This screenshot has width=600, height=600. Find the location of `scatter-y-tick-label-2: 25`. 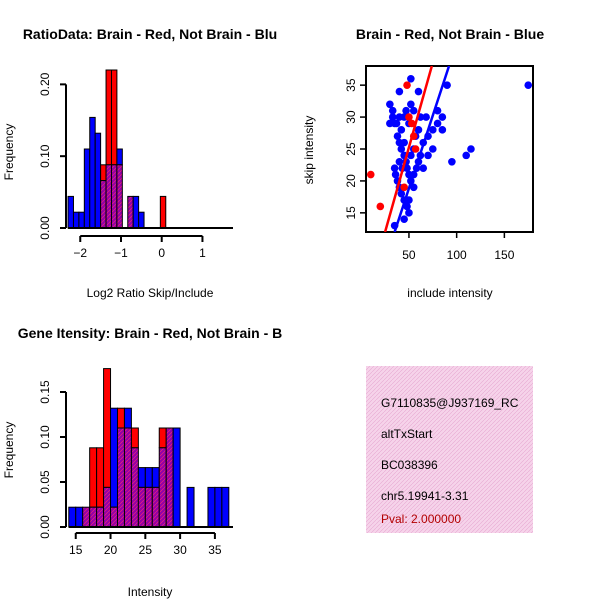

scatter-y-tick-label-2: 25 is located at coordinates (351, 149).